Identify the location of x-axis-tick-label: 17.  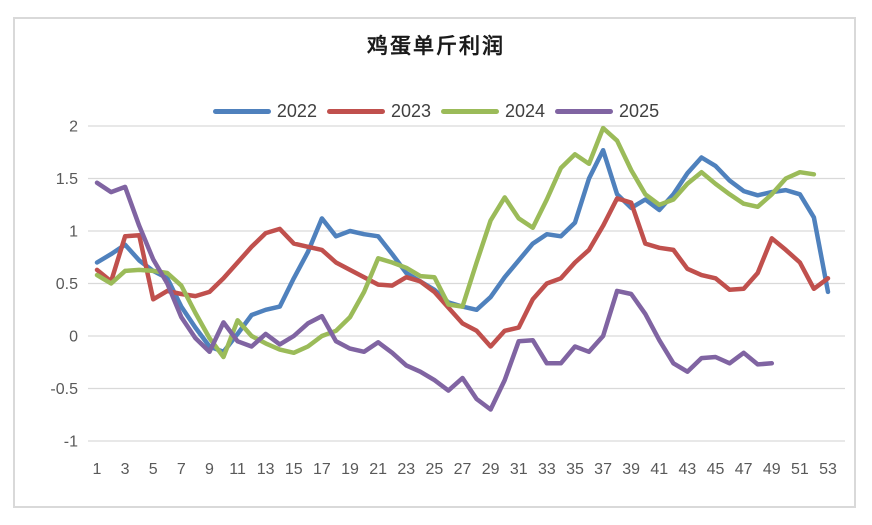
(322, 469).